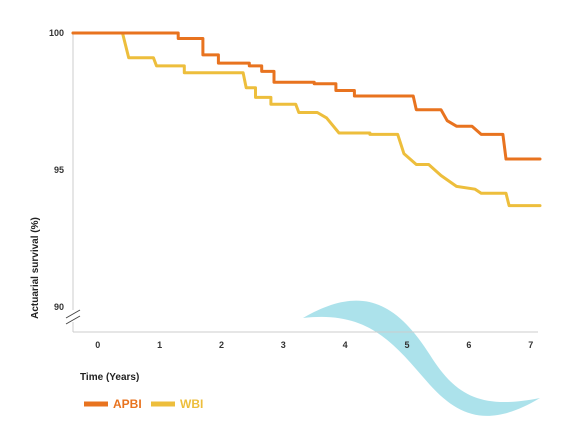 Image resolution: width=561 pixels, height=433 pixels. I want to click on x-tick-label-7: 7, so click(530, 345).